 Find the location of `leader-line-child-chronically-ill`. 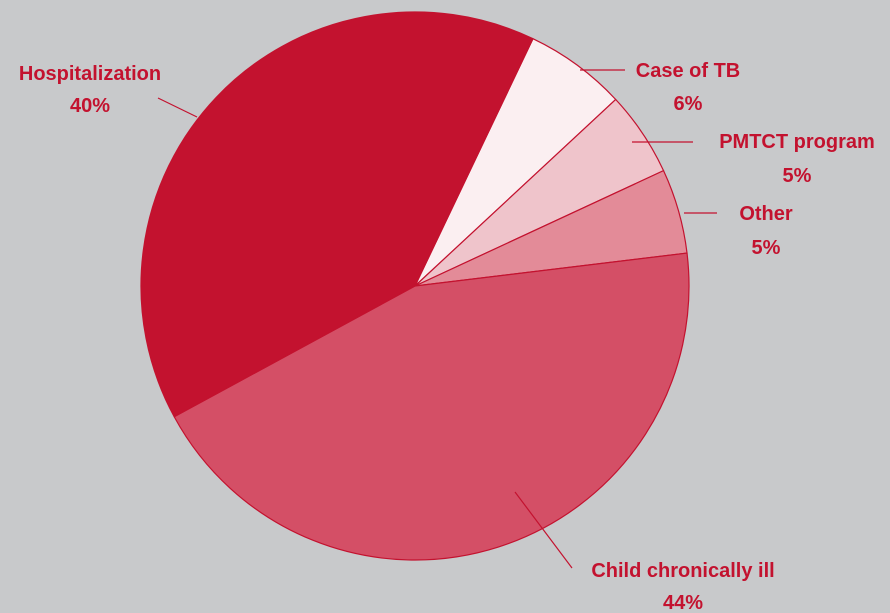

leader-line-child-chronically-ill is located at coordinates (543, 530).